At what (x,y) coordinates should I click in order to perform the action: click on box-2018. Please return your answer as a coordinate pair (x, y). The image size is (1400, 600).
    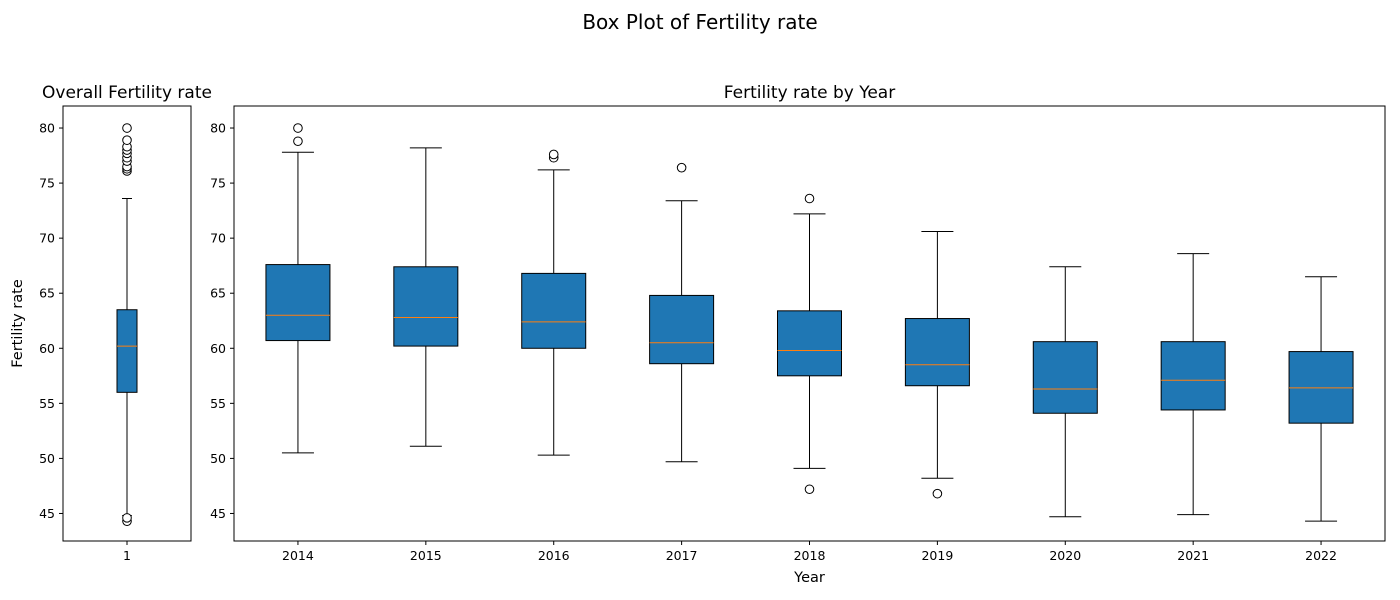
    Looking at the image, I should click on (809, 344).